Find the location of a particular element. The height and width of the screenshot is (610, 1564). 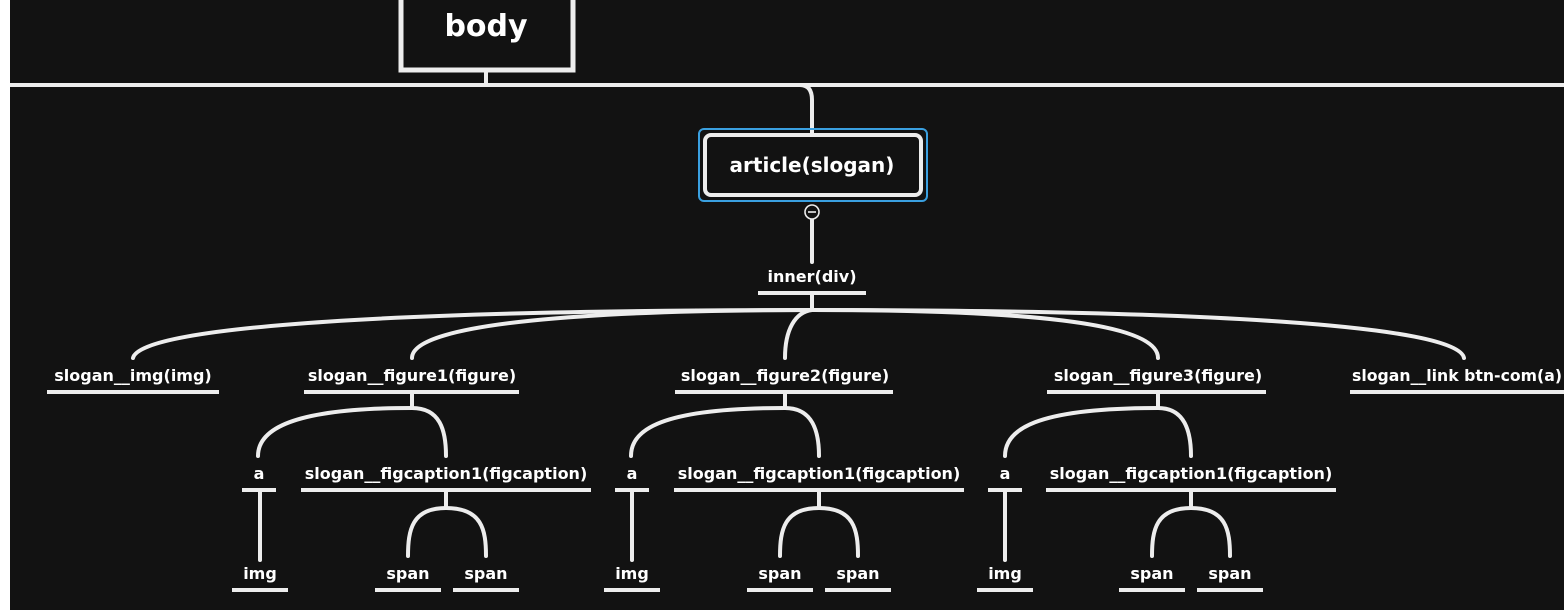

node-f1-span1-label: span is located at coordinates (407, 573).